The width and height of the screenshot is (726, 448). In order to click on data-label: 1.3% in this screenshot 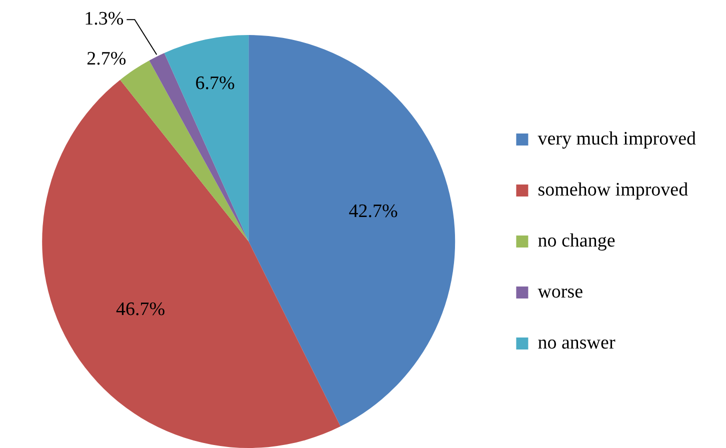, I will do `click(104, 19)`.